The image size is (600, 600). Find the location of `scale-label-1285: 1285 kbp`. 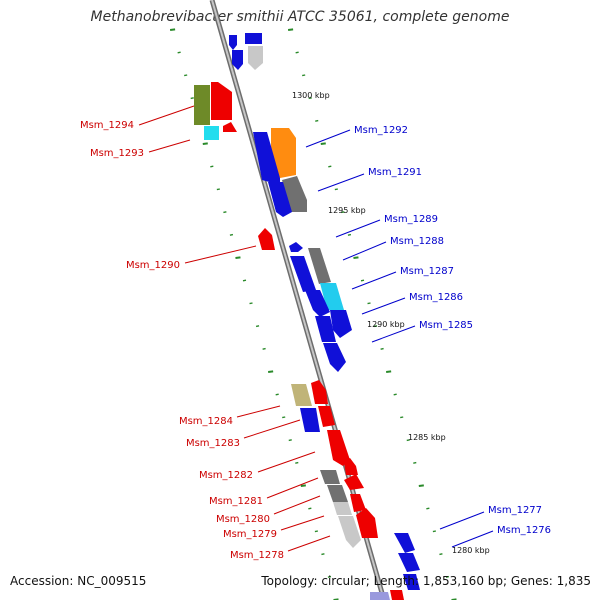

scale-label-1285: 1285 kbp is located at coordinates (427, 437).